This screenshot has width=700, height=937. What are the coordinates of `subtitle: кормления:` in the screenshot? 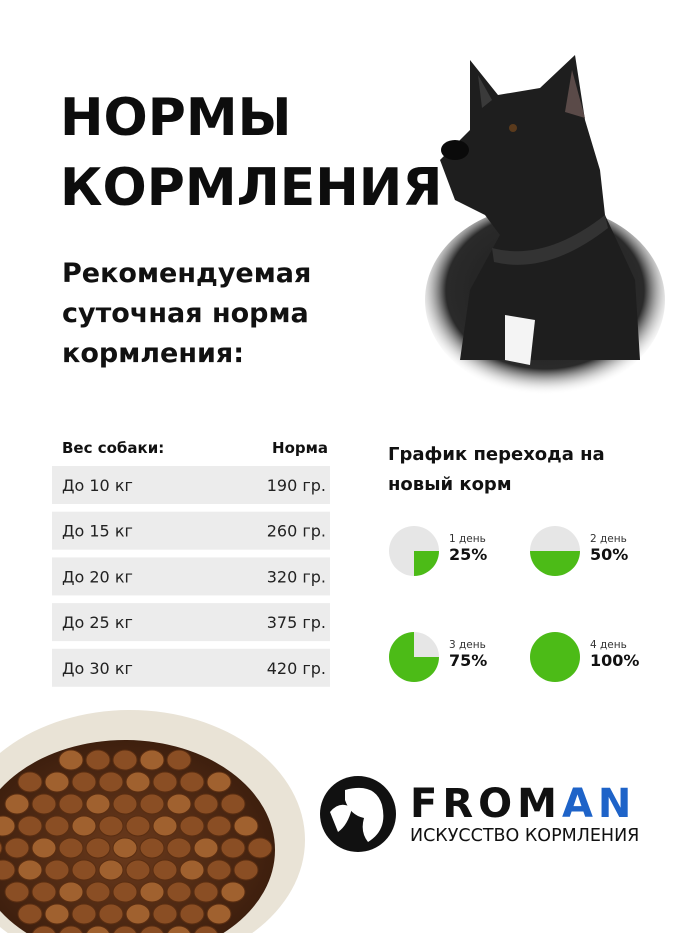 It's located at (153, 353).